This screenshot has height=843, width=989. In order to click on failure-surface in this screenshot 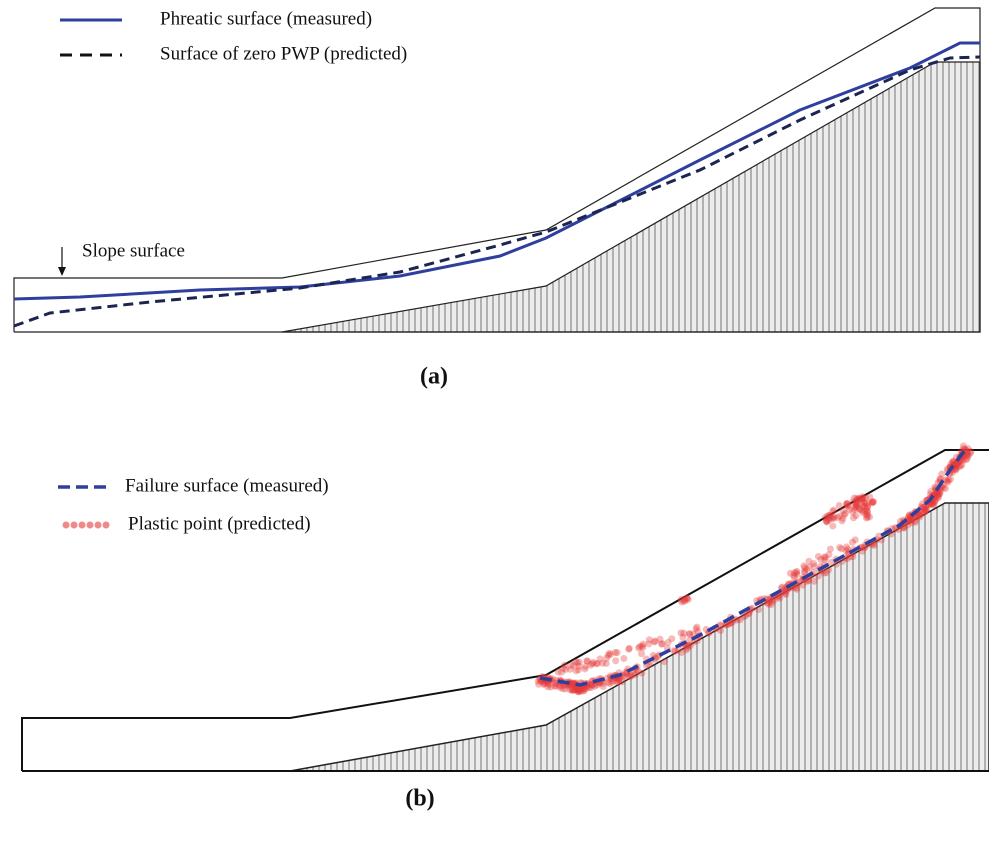, I will do `click(753, 567)`.